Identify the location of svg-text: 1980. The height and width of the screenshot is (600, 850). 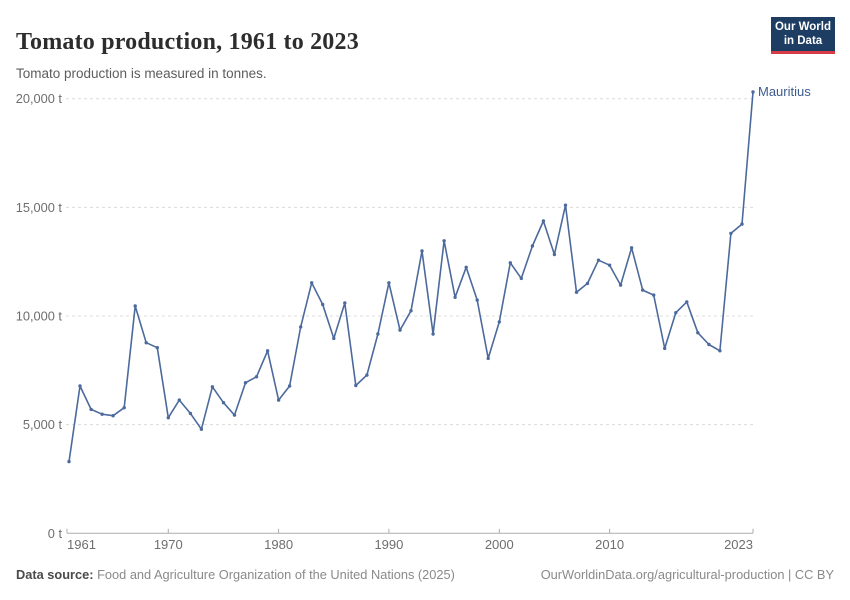
(278, 544).